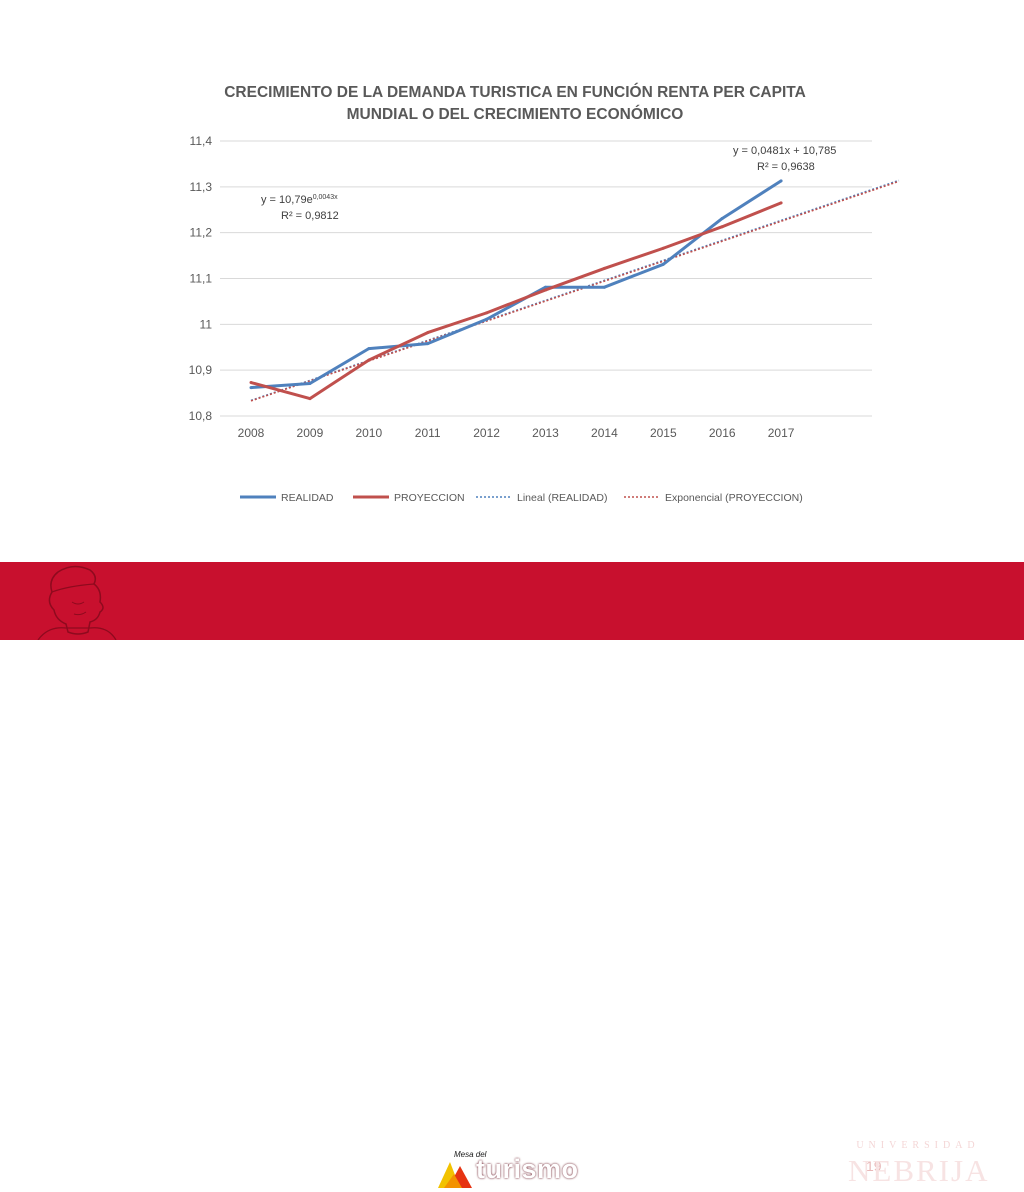 This screenshot has width=1024, height=1192. What do you see at coordinates (486, 433) in the screenshot?
I see `x-tick-label: 2012` at bounding box center [486, 433].